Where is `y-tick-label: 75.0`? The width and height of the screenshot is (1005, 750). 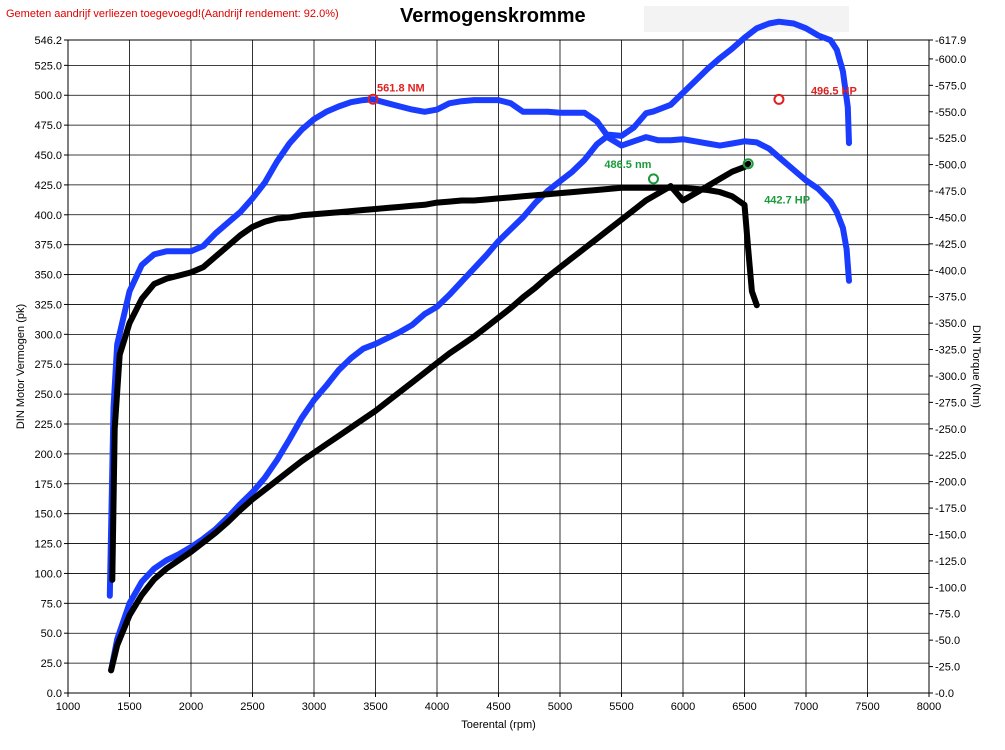
y-tick-label: 75.0 is located at coordinates (51, 604).